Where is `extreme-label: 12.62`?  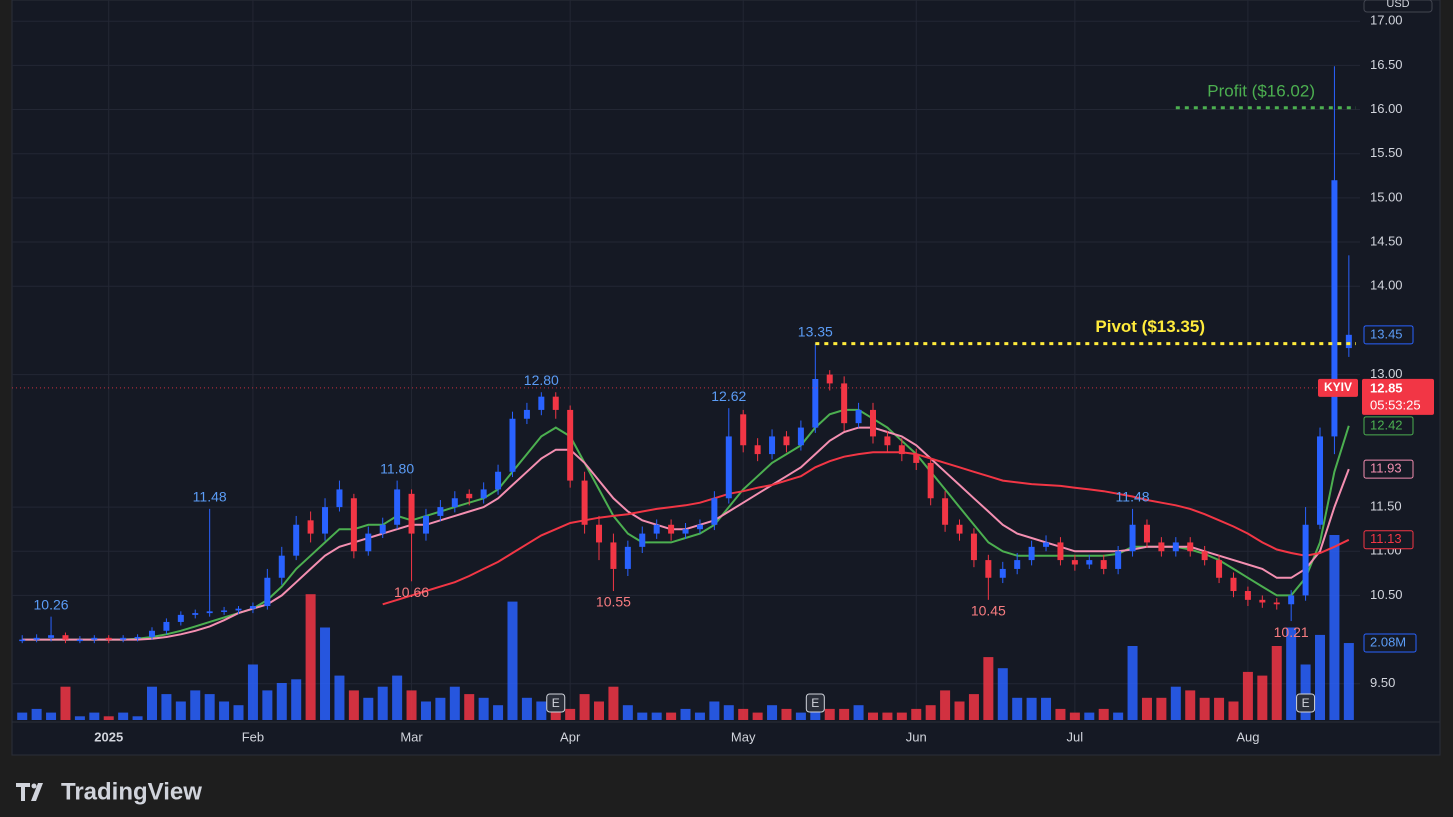
extreme-label: 12.62 is located at coordinates (728, 396).